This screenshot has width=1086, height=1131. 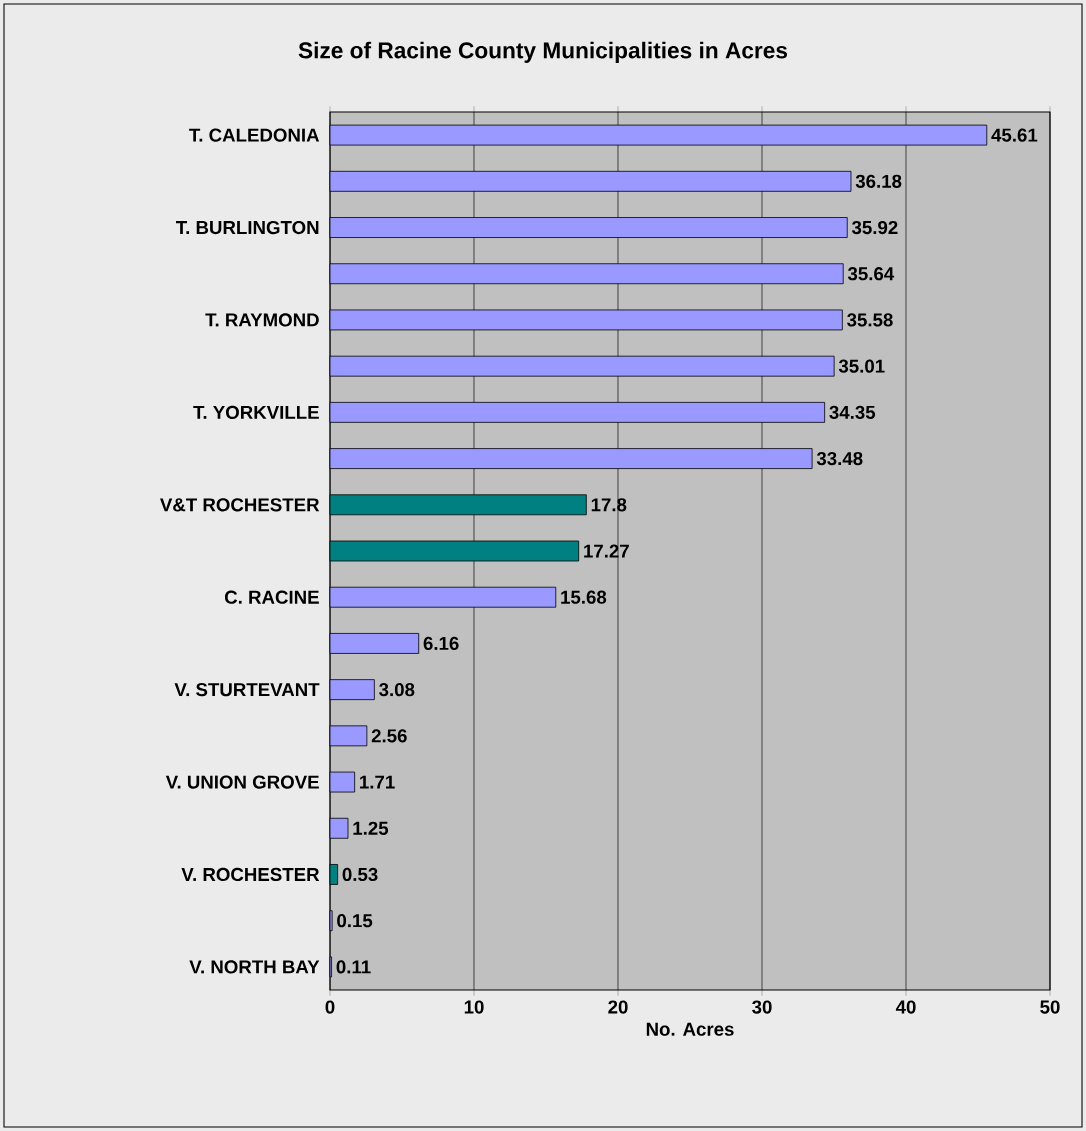 What do you see at coordinates (762, 1007) in the screenshot?
I see `x-tick-label: 30` at bounding box center [762, 1007].